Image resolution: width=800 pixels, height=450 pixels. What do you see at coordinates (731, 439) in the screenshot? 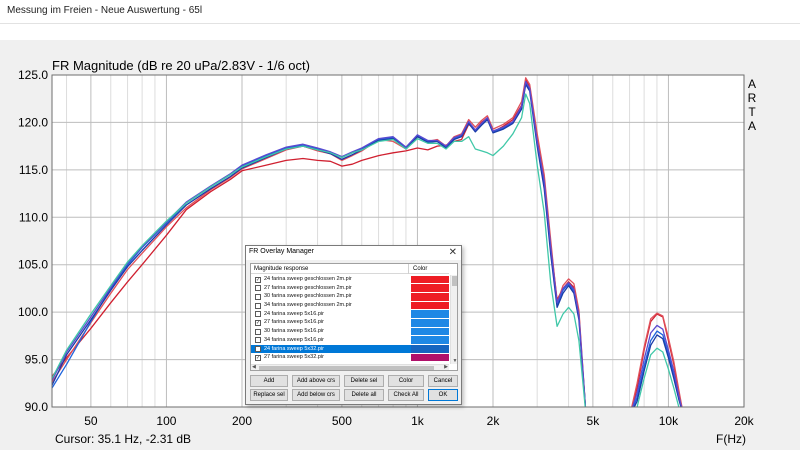
I see `x-axis-label: F(Hz)` at bounding box center [731, 439].